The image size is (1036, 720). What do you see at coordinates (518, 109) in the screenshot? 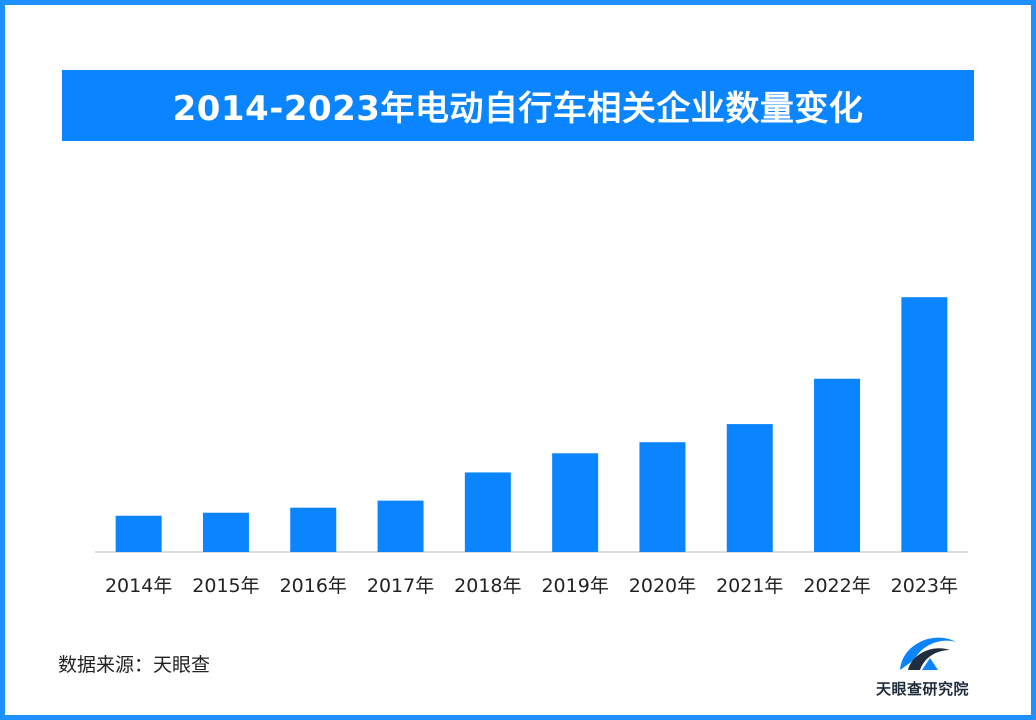
I see `chart-title: 2014-2023年电动自行车相关企业数量变化` at bounding box center [518, 109].